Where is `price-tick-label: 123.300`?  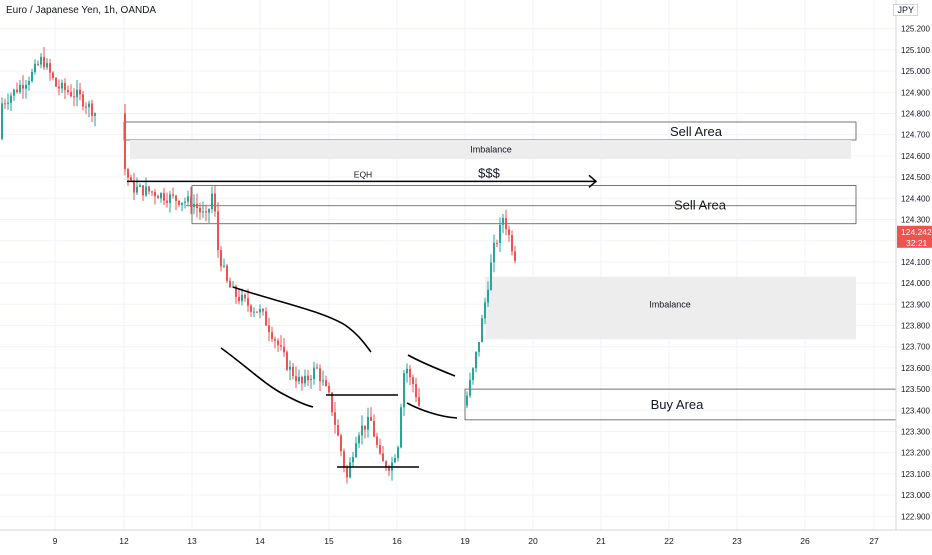
price-tick-label: 123.300 is located at coordinates (915, 432).